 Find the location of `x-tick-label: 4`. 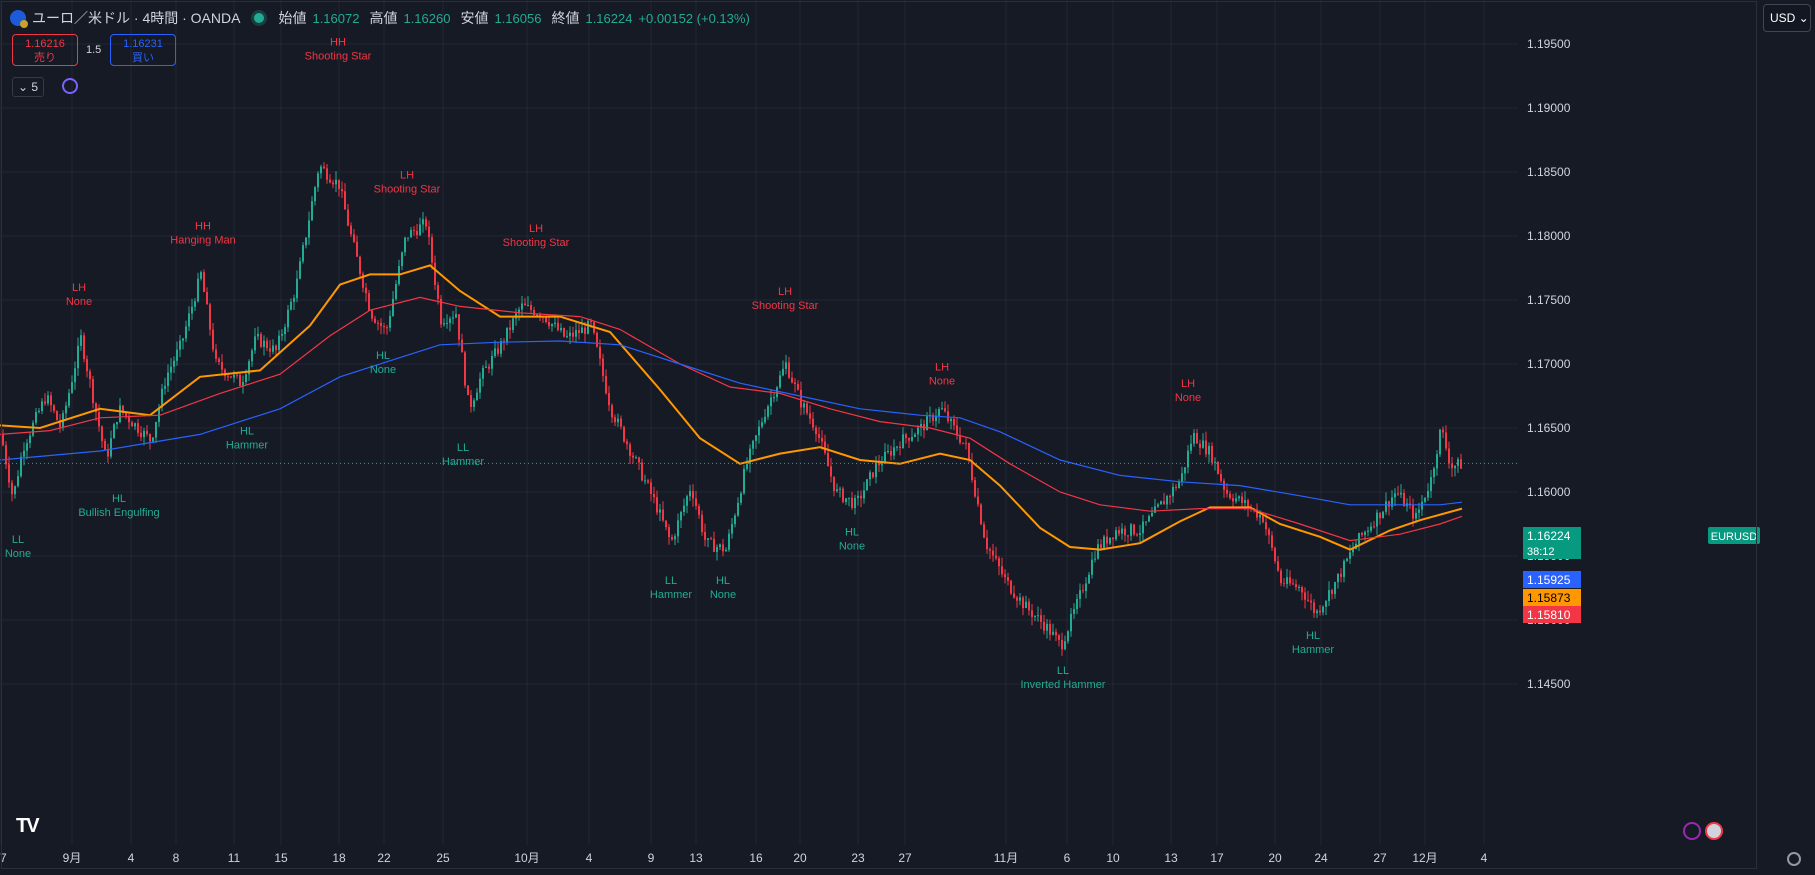

x-tick-label: 4 is located at coordinates (589, 858).